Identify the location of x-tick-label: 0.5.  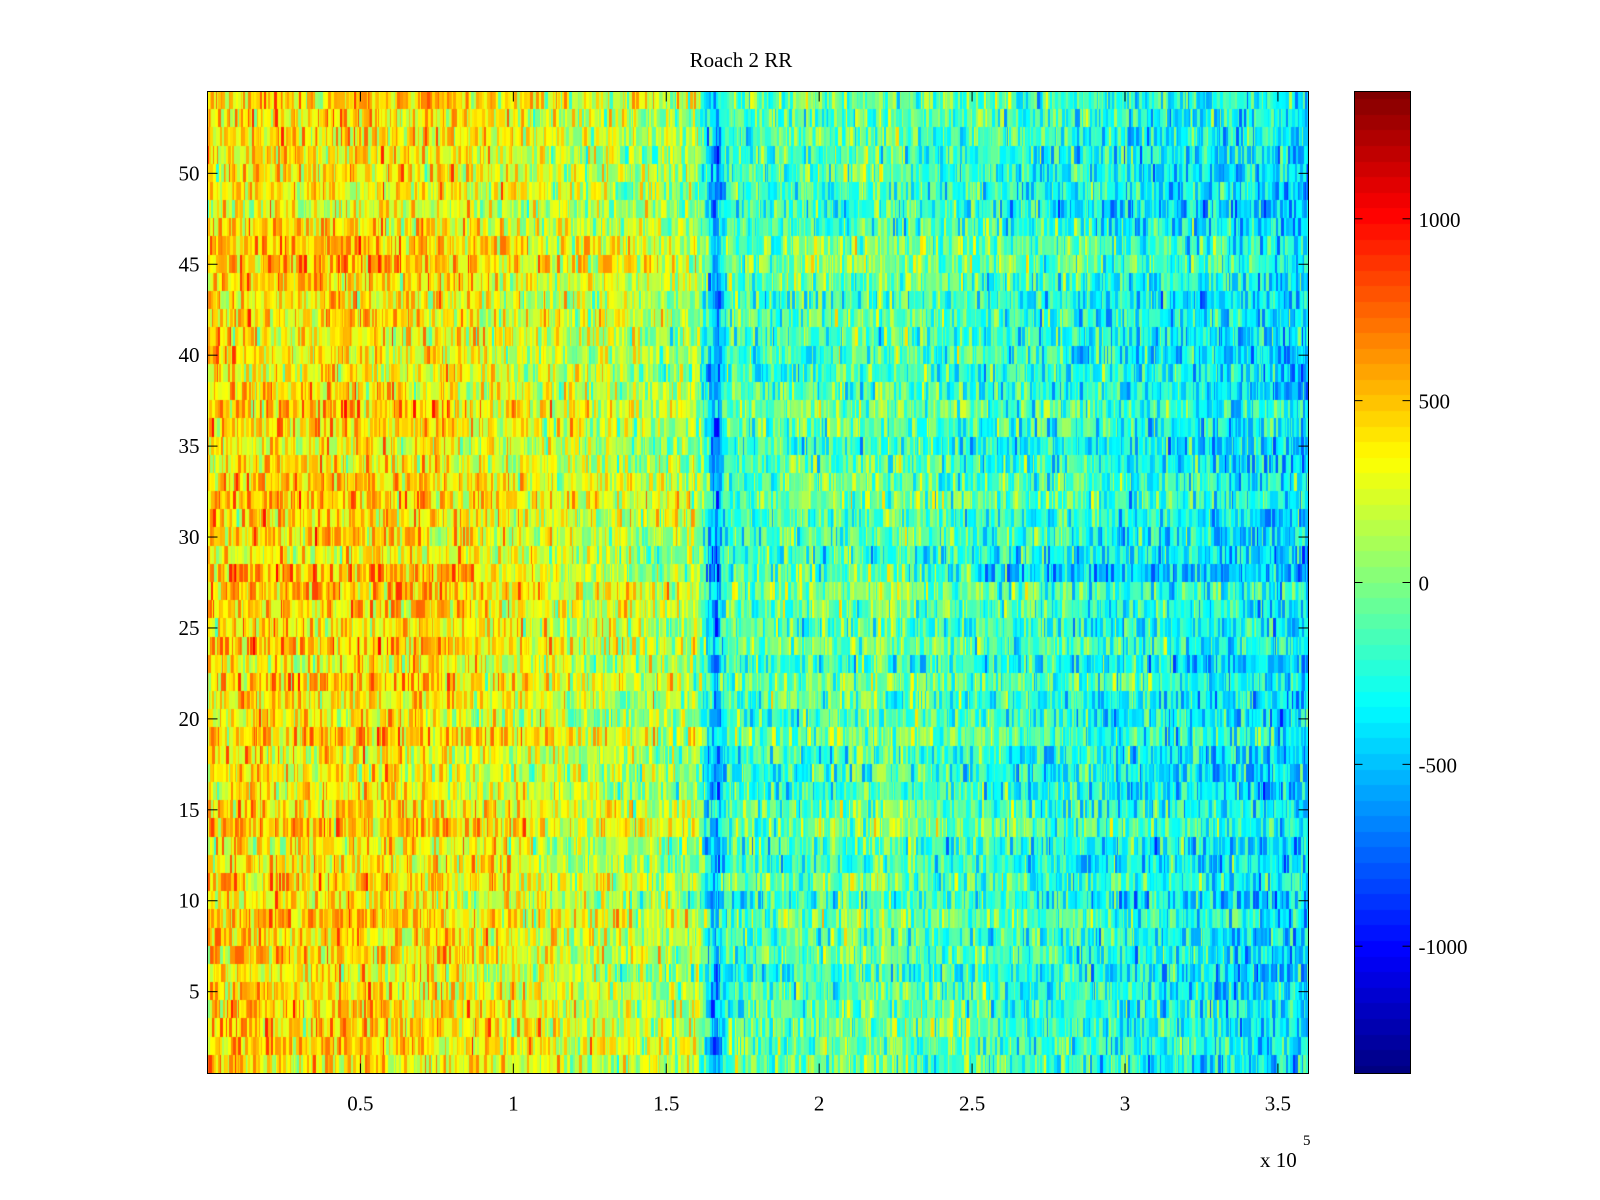
(360, 1104).